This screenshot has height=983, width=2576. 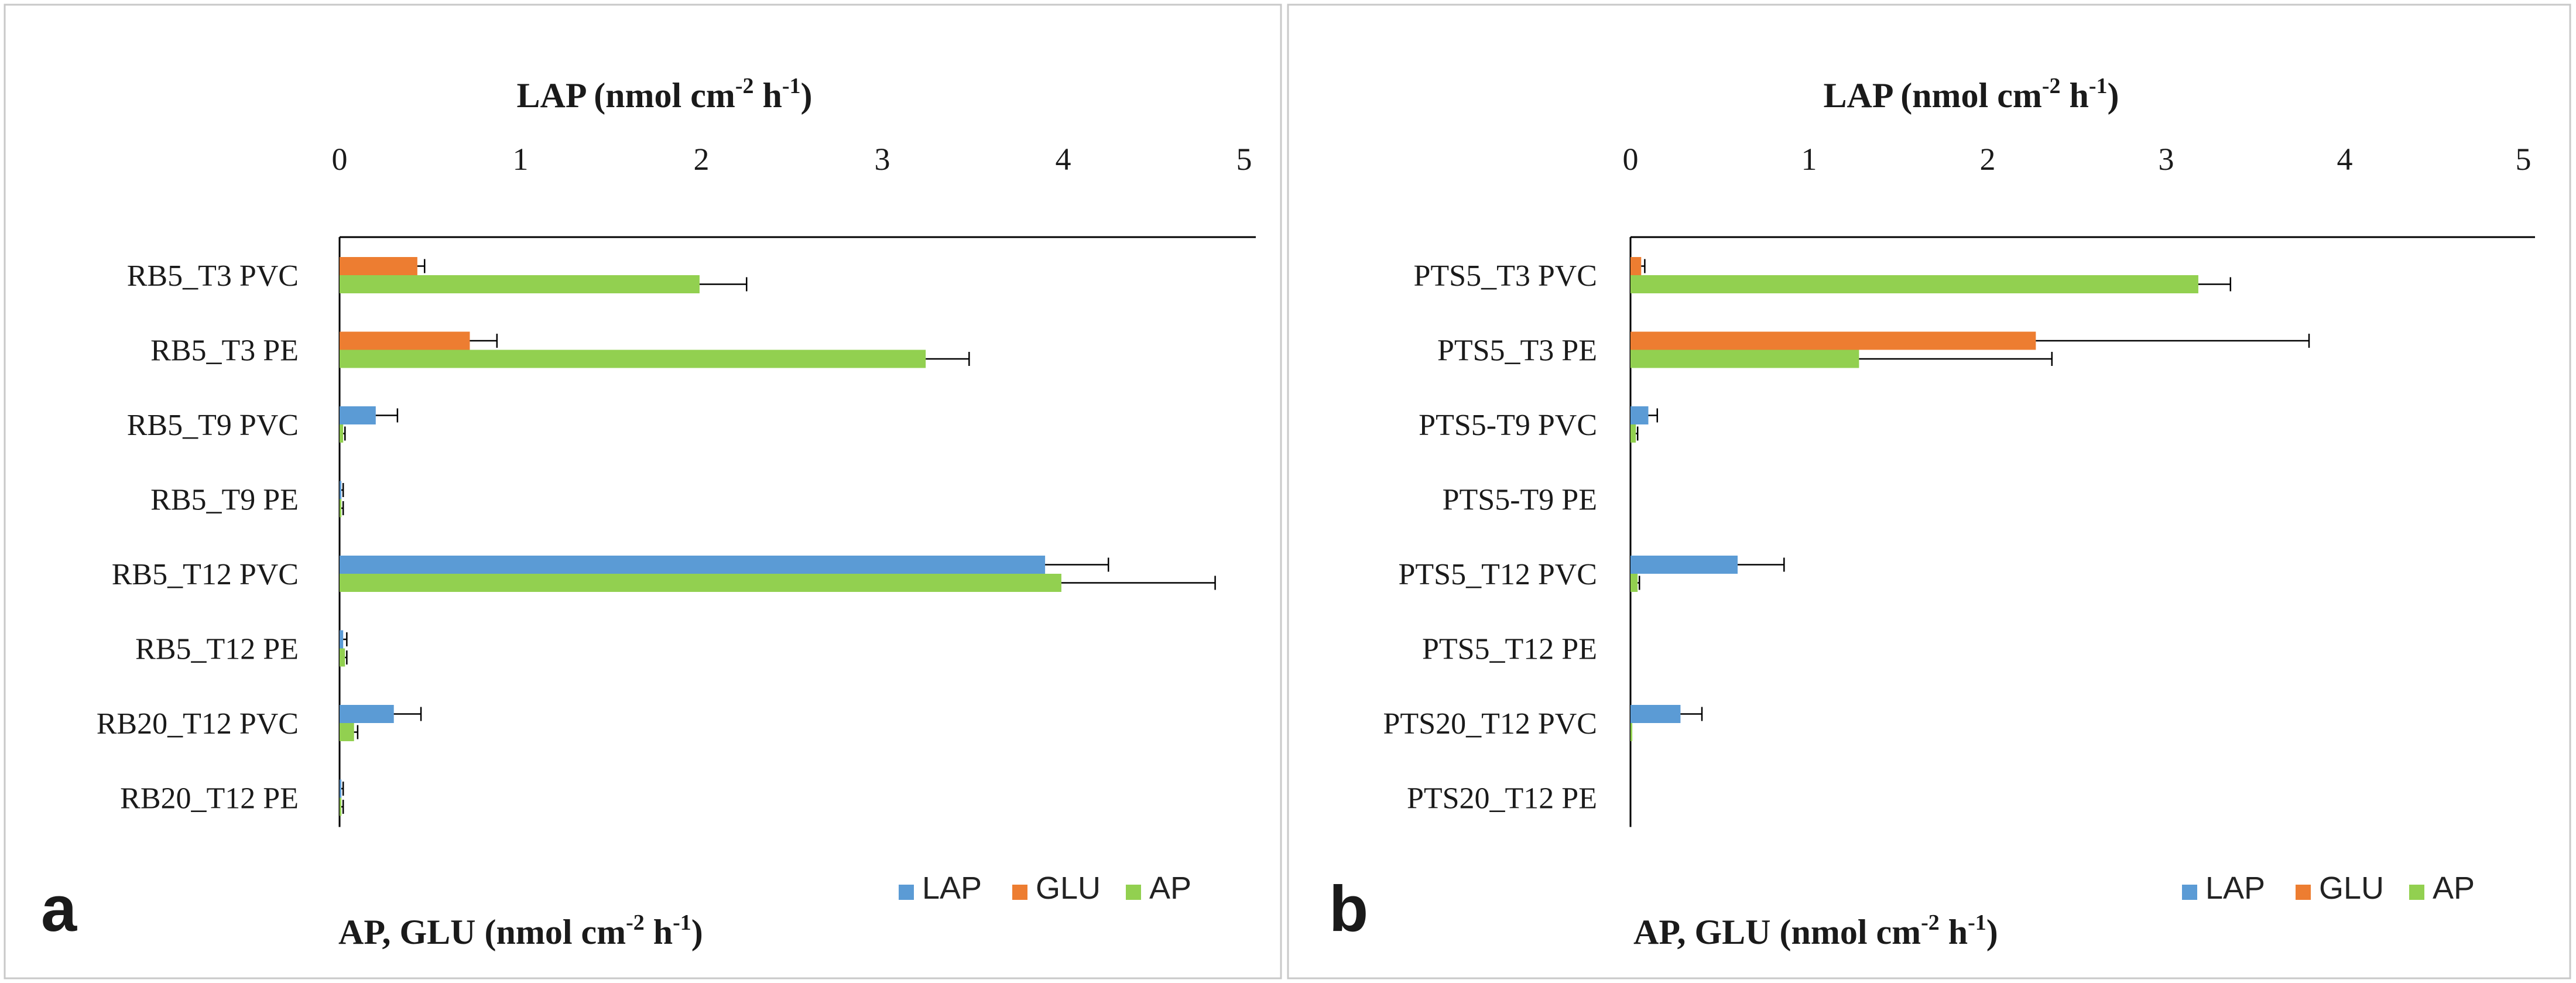 I want to click on category-label: PTS20_T12 PVC, so click(x=1490, y=724).